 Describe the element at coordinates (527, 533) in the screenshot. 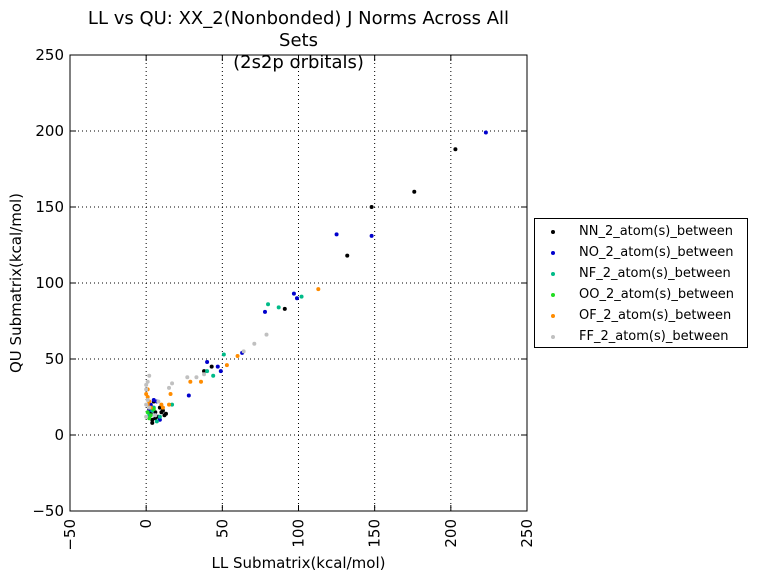

I see `x-tick-label: 250` at that location.